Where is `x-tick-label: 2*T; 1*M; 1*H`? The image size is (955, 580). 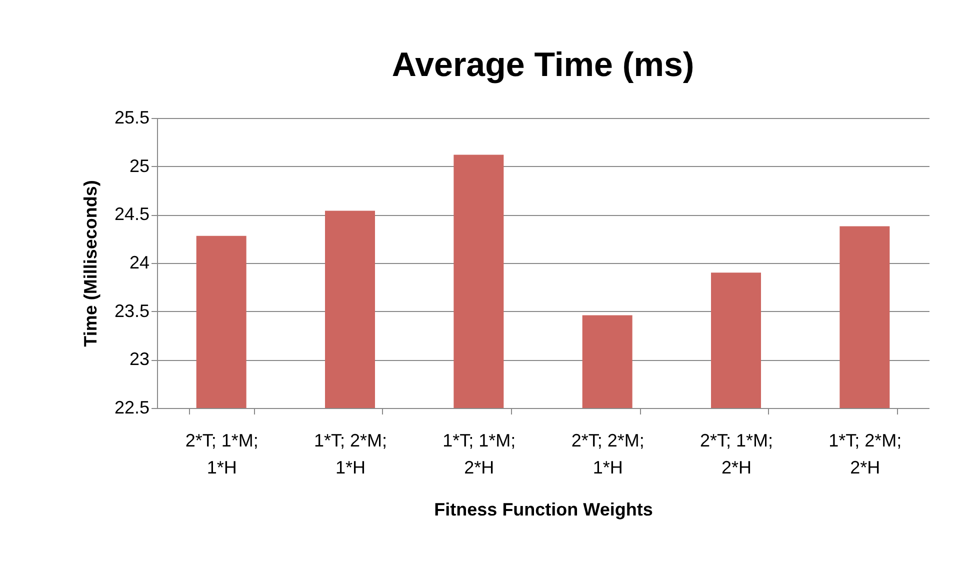
x-tick-label: 2*T; 1*M; 1*H is located at coordinates (221, 454).